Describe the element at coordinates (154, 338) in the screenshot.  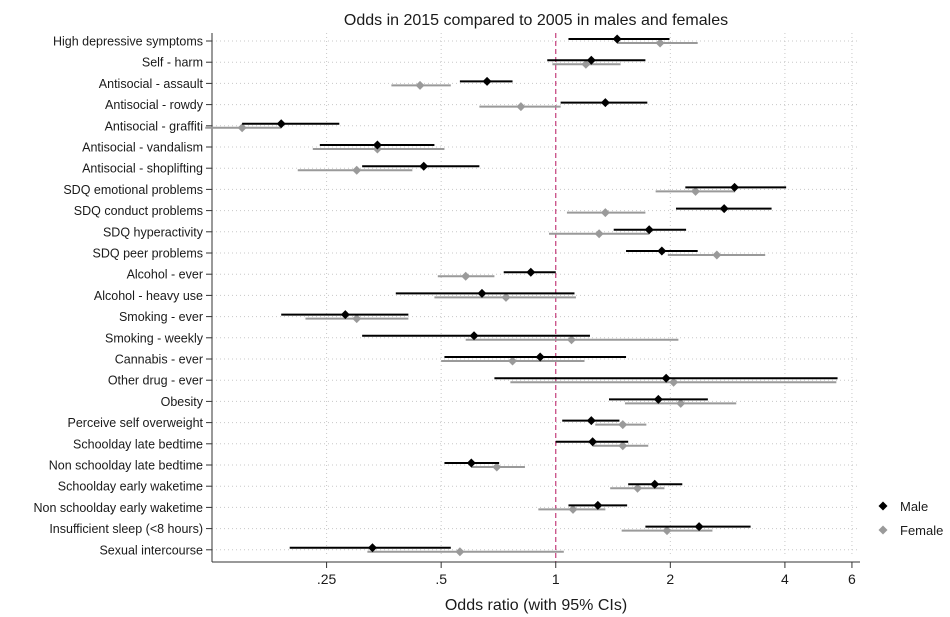
I see `category-label: Smoking - weekly` at that location.